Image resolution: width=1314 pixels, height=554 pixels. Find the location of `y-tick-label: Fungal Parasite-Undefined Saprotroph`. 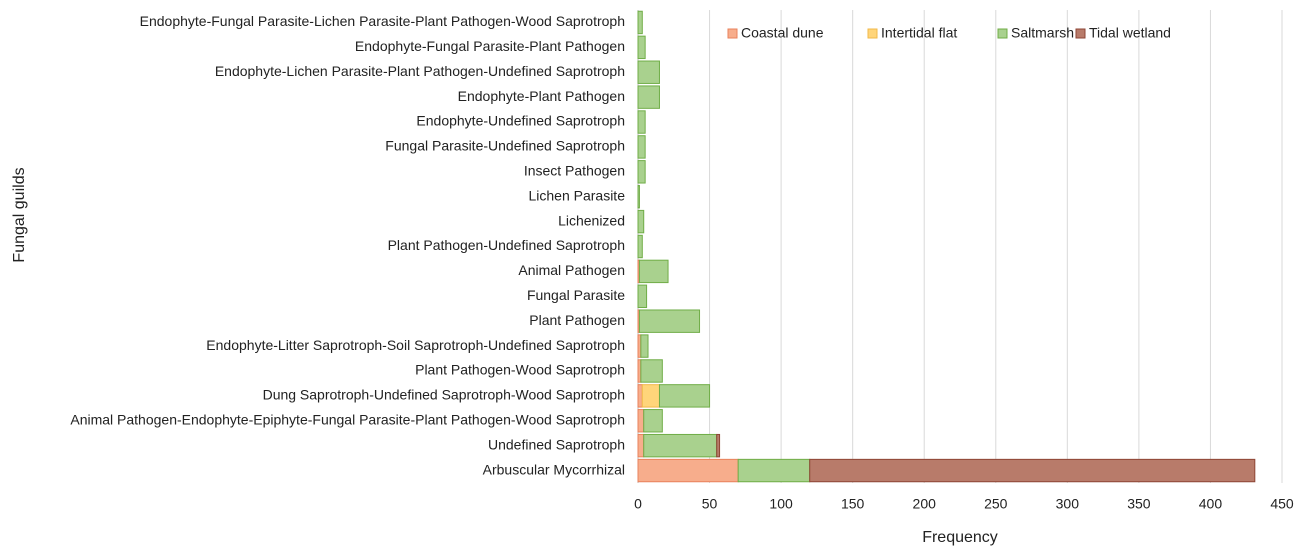

y-tick-label: Fungal Parasite-Undefined Saprotroph is located at coordinates (505, 146).